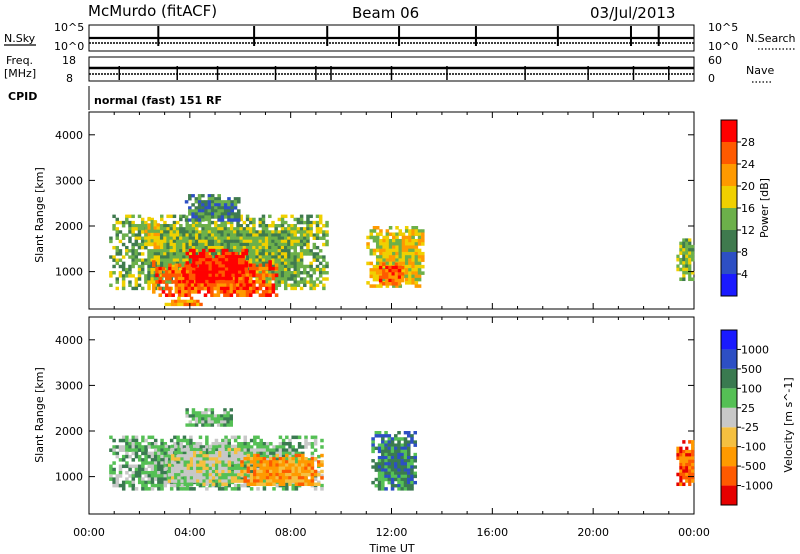 The height and width of the screenshot is (554, 800). What do you see at coordinates (771, 38) in the screenshot?
I see `nsearch-label: N.Search` at bounding box center [771, 38].